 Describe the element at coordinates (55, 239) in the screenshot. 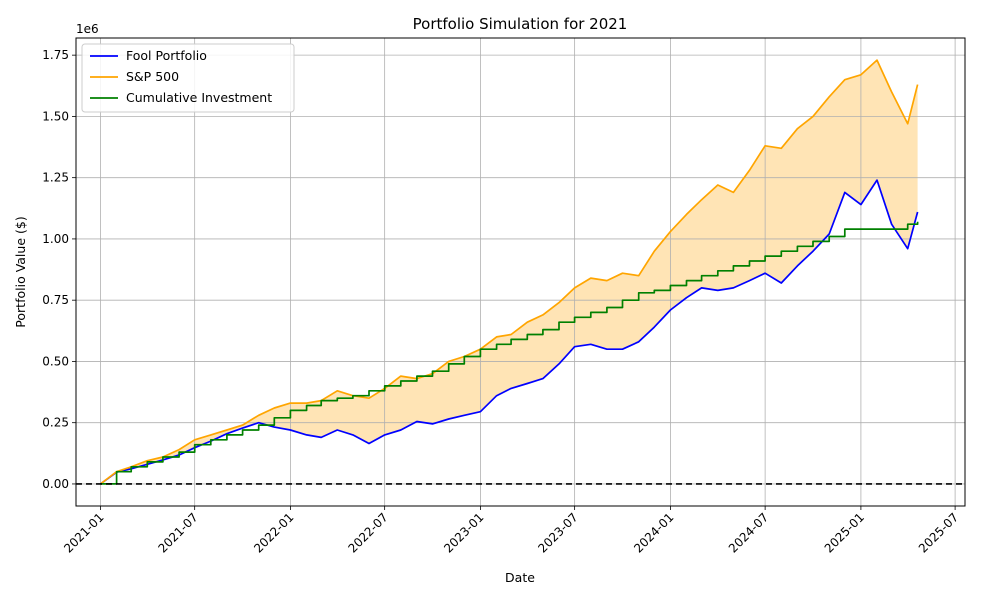

I see `y-tick-label: 1.00` at that location.